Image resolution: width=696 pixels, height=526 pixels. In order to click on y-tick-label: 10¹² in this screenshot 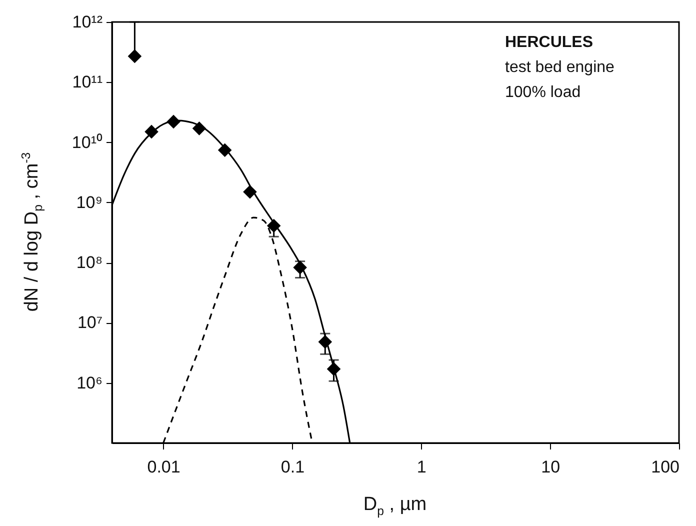, I will do `click(87, 22)`.